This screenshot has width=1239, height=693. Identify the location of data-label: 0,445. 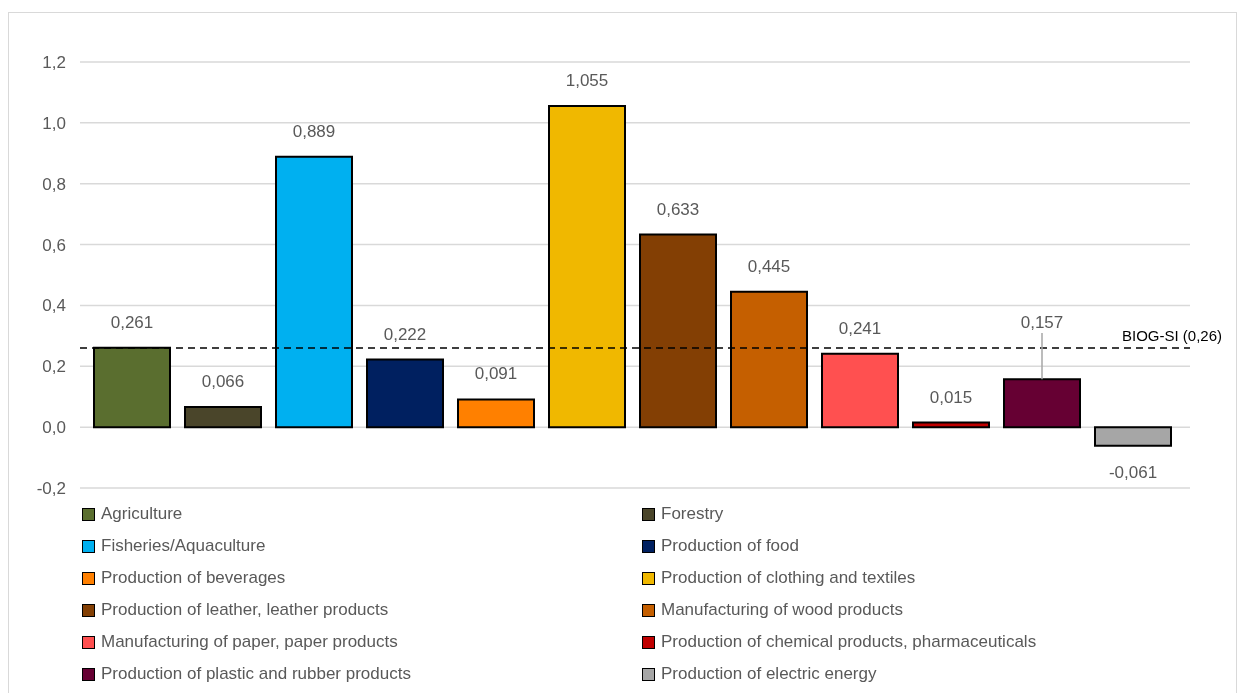
(769, 266).